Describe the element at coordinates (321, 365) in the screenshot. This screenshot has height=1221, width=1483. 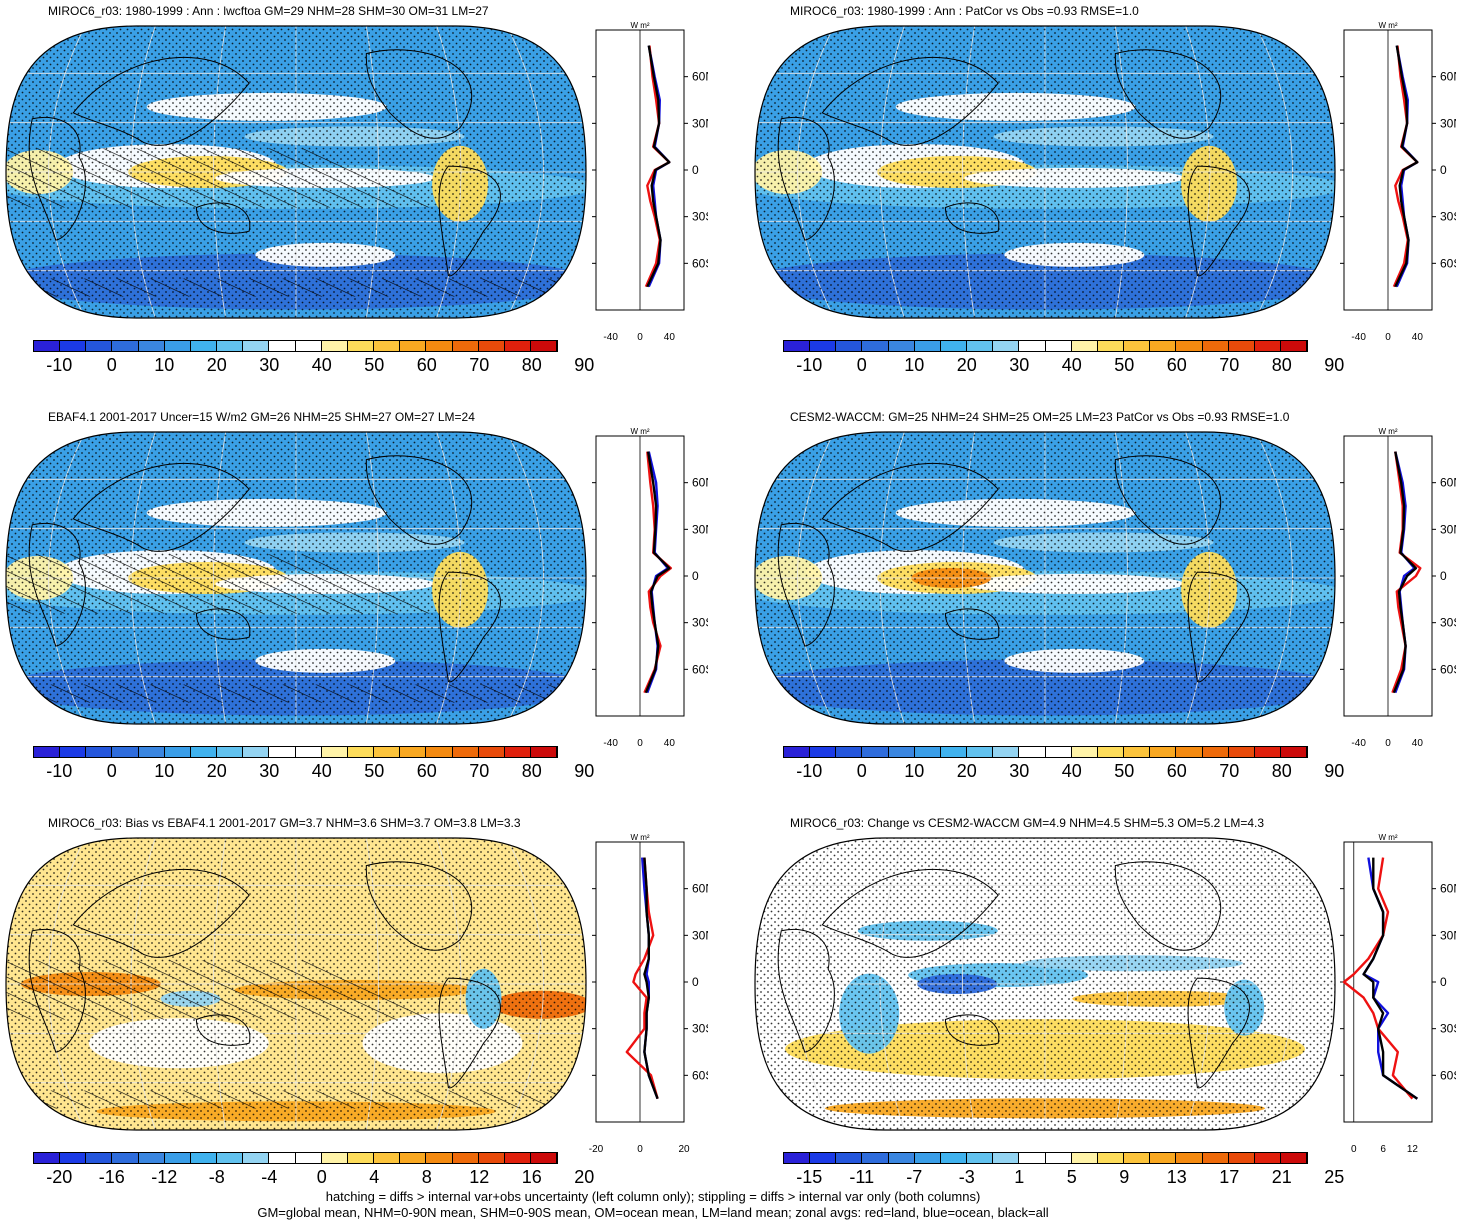
I see `colorbar-tick-label: 40` at that location.